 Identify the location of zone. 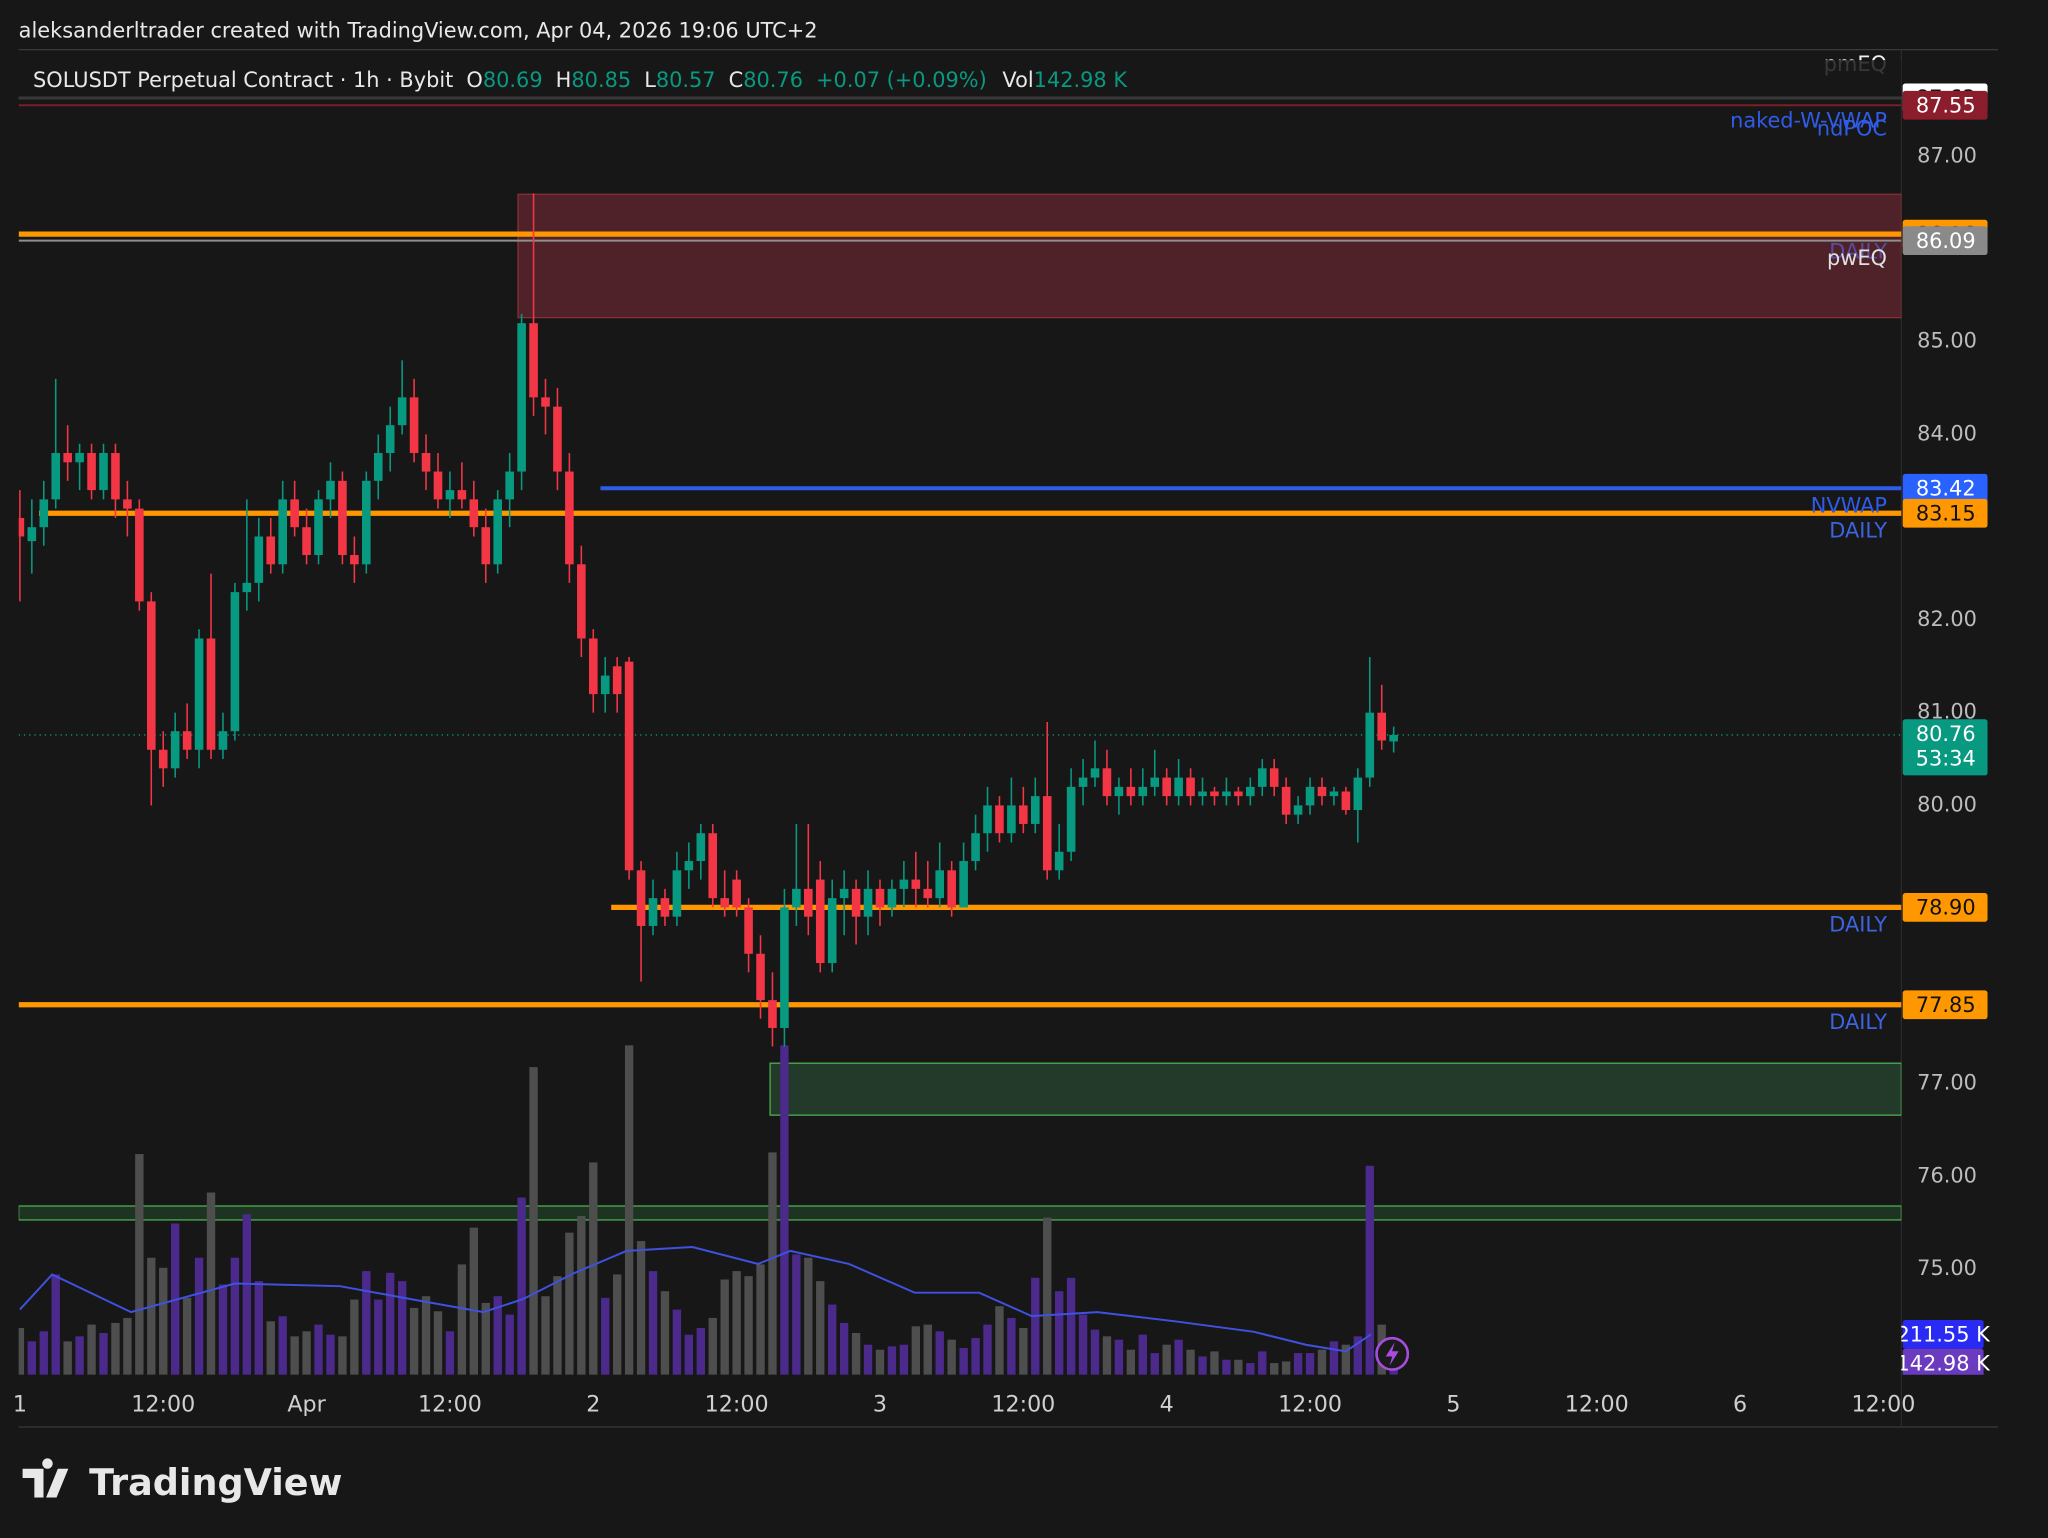
(1209, 256).